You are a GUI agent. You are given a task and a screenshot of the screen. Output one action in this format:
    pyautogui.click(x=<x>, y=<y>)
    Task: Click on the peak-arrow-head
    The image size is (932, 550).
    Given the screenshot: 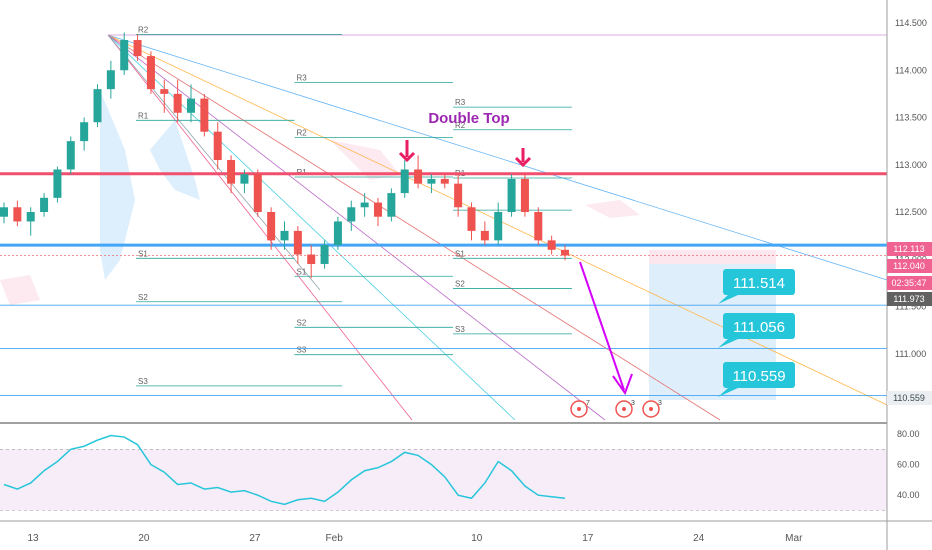 What is the action you would take?
    pyautogui.click(x=407, y=157)
    